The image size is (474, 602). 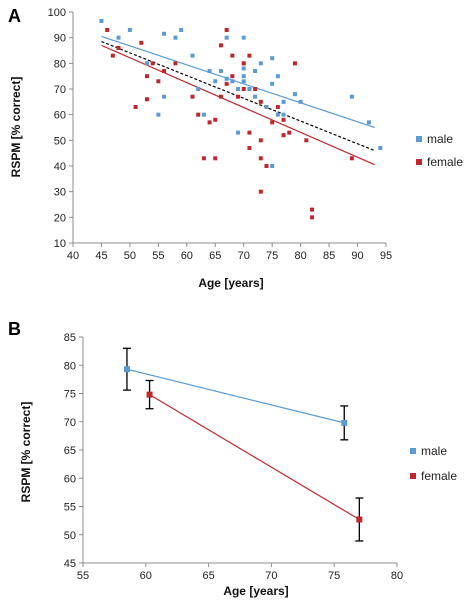 What do you see at coordinates (240, 572) in the screenshot?
I see `panel-b-x-ticks: 55 60 65 70 75 80` at bounding box center [240, 572].